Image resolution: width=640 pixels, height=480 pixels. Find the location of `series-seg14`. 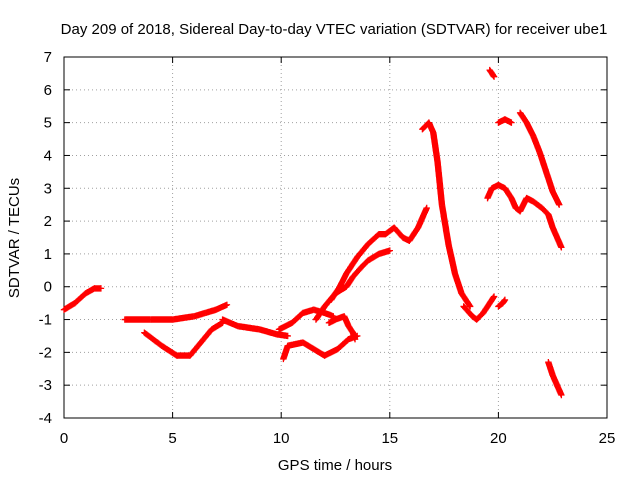

series-seg14 is located at coordinates (505, 121).